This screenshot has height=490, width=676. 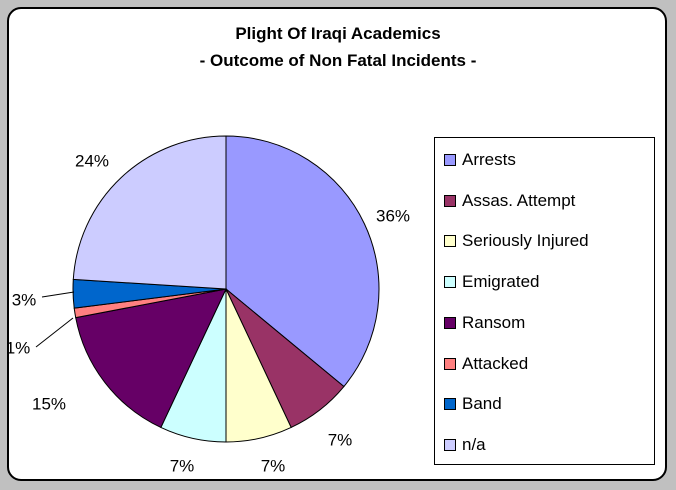 What do you see at coordinates (151, 358) in the screenshot?
I see `pie-slice-ransom` at bounding box center [151, 358].